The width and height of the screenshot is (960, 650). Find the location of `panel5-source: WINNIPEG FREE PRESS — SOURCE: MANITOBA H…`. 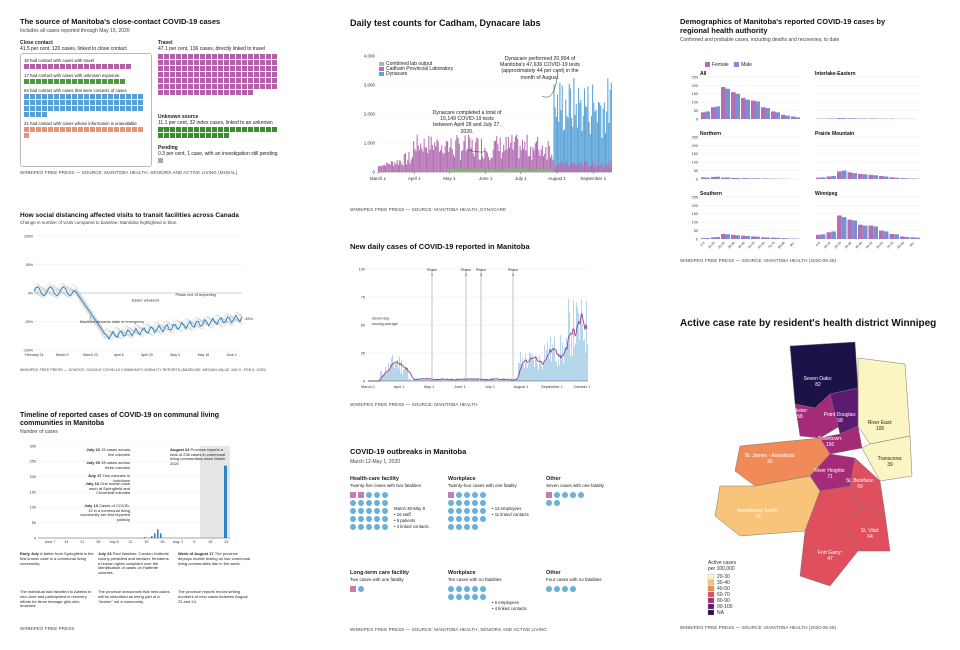

panel5-source: WINNIPEG FREE PRESS — SOURCE: MANITOBA H… is located at coordinates (414, 404).